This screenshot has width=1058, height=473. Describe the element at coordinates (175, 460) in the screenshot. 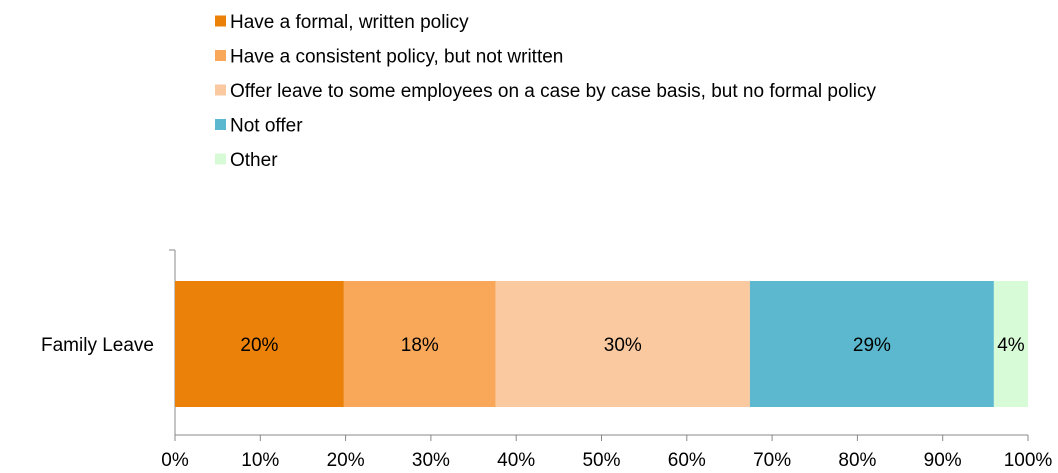

I see `x-tick-label: 0%` at that location.